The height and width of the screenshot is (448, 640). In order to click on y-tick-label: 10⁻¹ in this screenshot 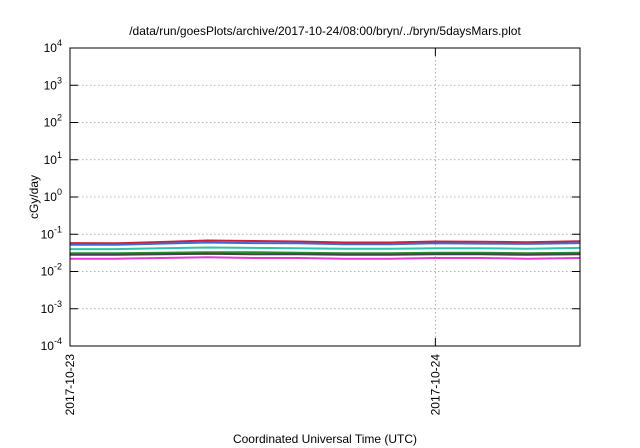, I will do `click(51, 232)`.